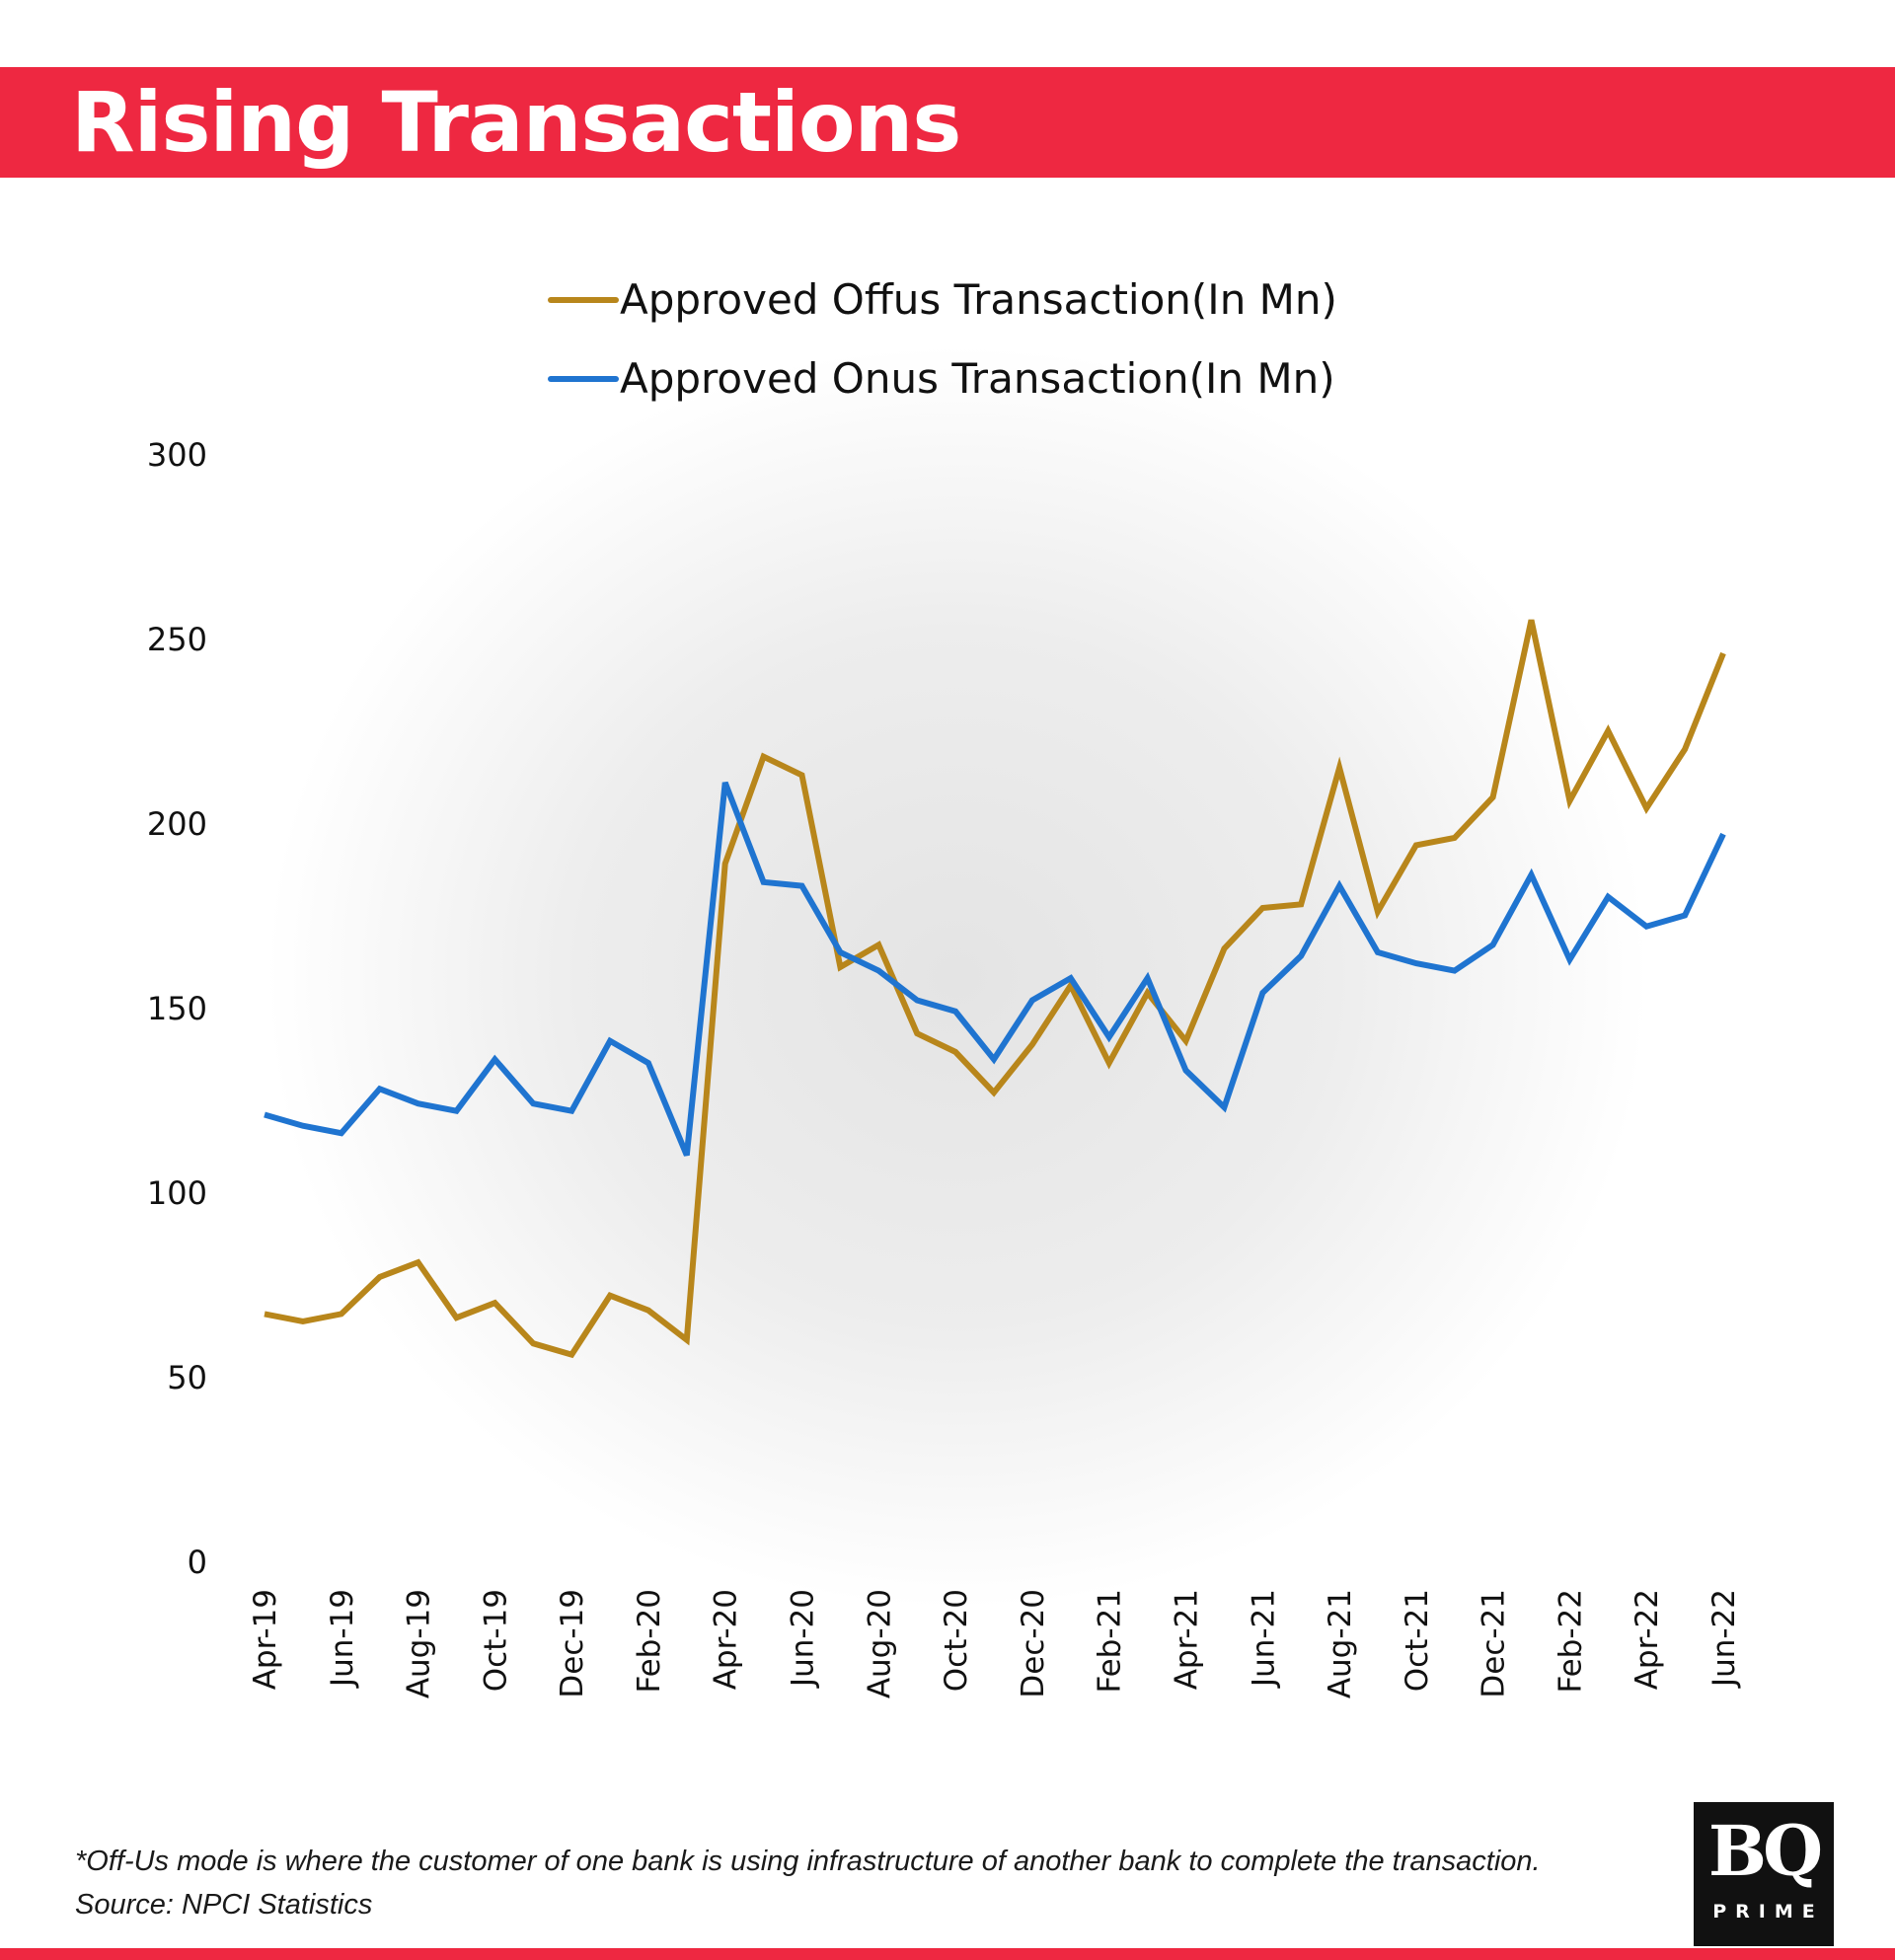 This screenshot has width=1895, height=1960. Describe the element at coordinates (187, 1377) in the screenshot. I see `y-tick-label: 50` at that location.